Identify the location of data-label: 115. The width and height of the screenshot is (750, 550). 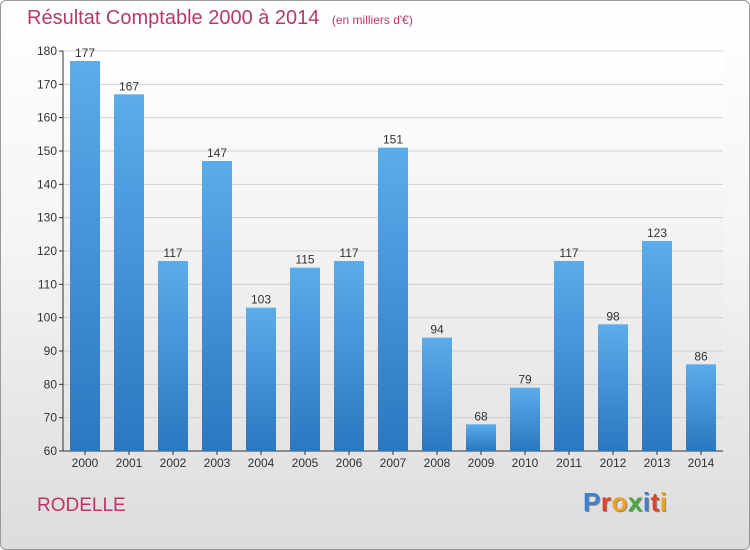
(304, 260).